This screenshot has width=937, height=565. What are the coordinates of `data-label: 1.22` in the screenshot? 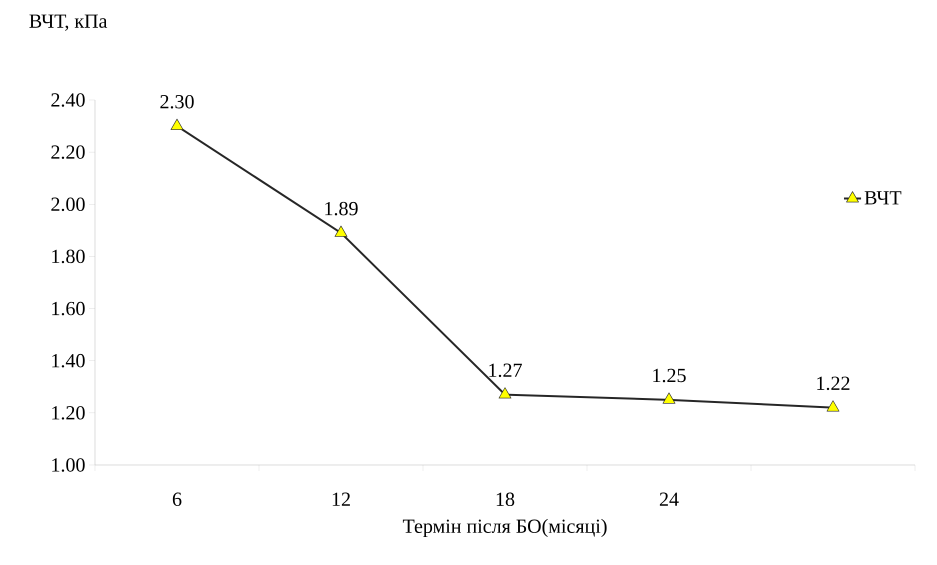 It's located at (833, 383).